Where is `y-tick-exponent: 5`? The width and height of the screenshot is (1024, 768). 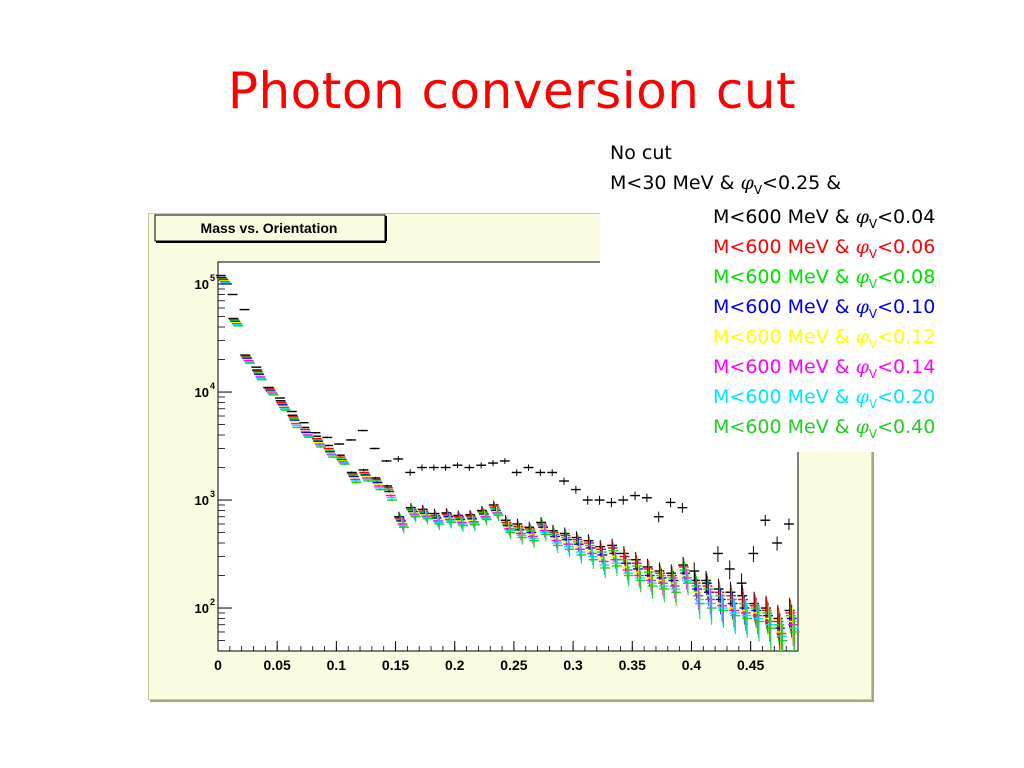
y-tick-exponent: 5 is located at coordinates (212, 278).